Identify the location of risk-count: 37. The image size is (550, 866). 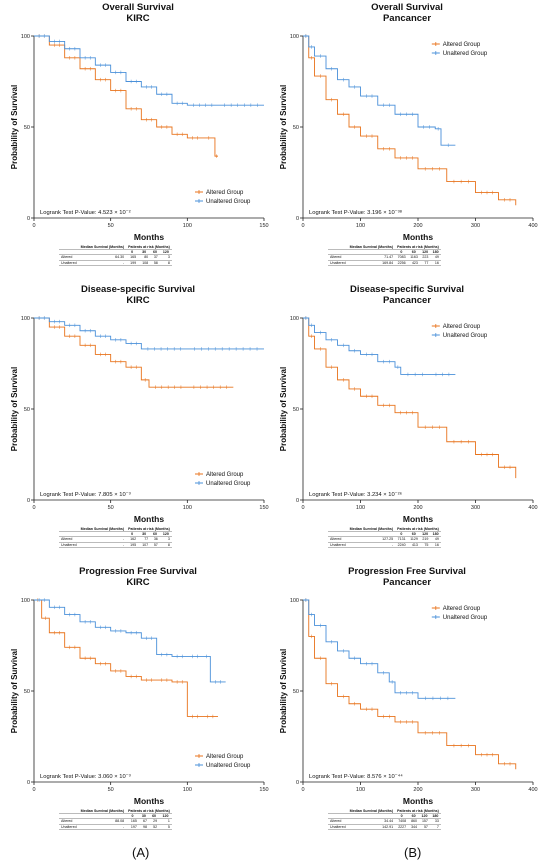
(155, 257).